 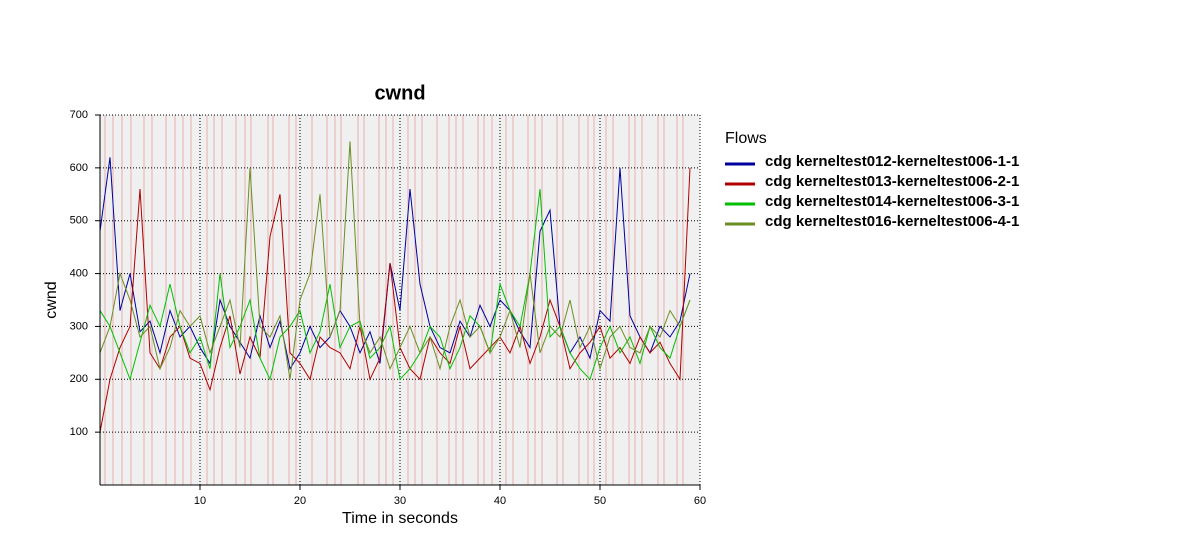 I want to click on x-tick-label: 20, so click(x=300, y=501).